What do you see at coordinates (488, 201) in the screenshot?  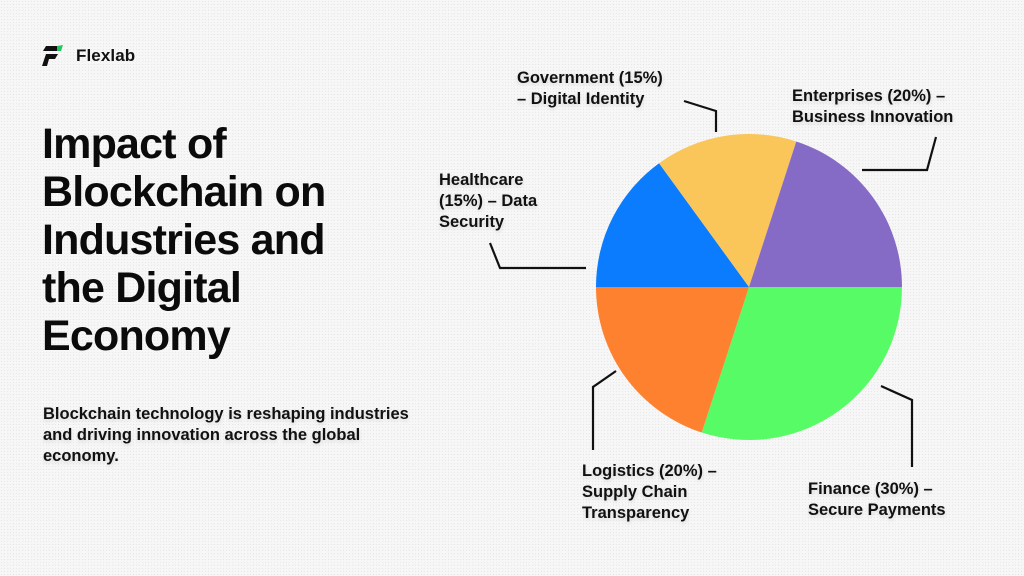 I see `label-healthcare: Healthcare (15%) – Data Security` at bounding box center [488, 201].